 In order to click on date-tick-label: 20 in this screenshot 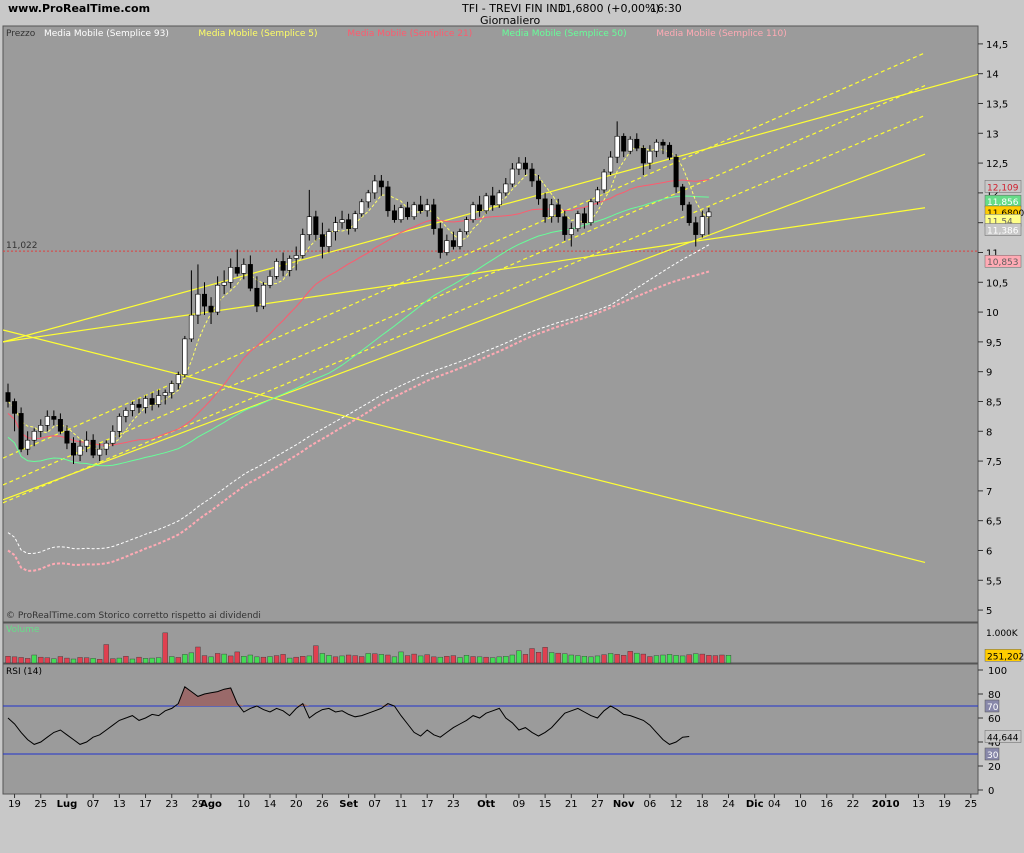, I will do `click(296, 804)`.